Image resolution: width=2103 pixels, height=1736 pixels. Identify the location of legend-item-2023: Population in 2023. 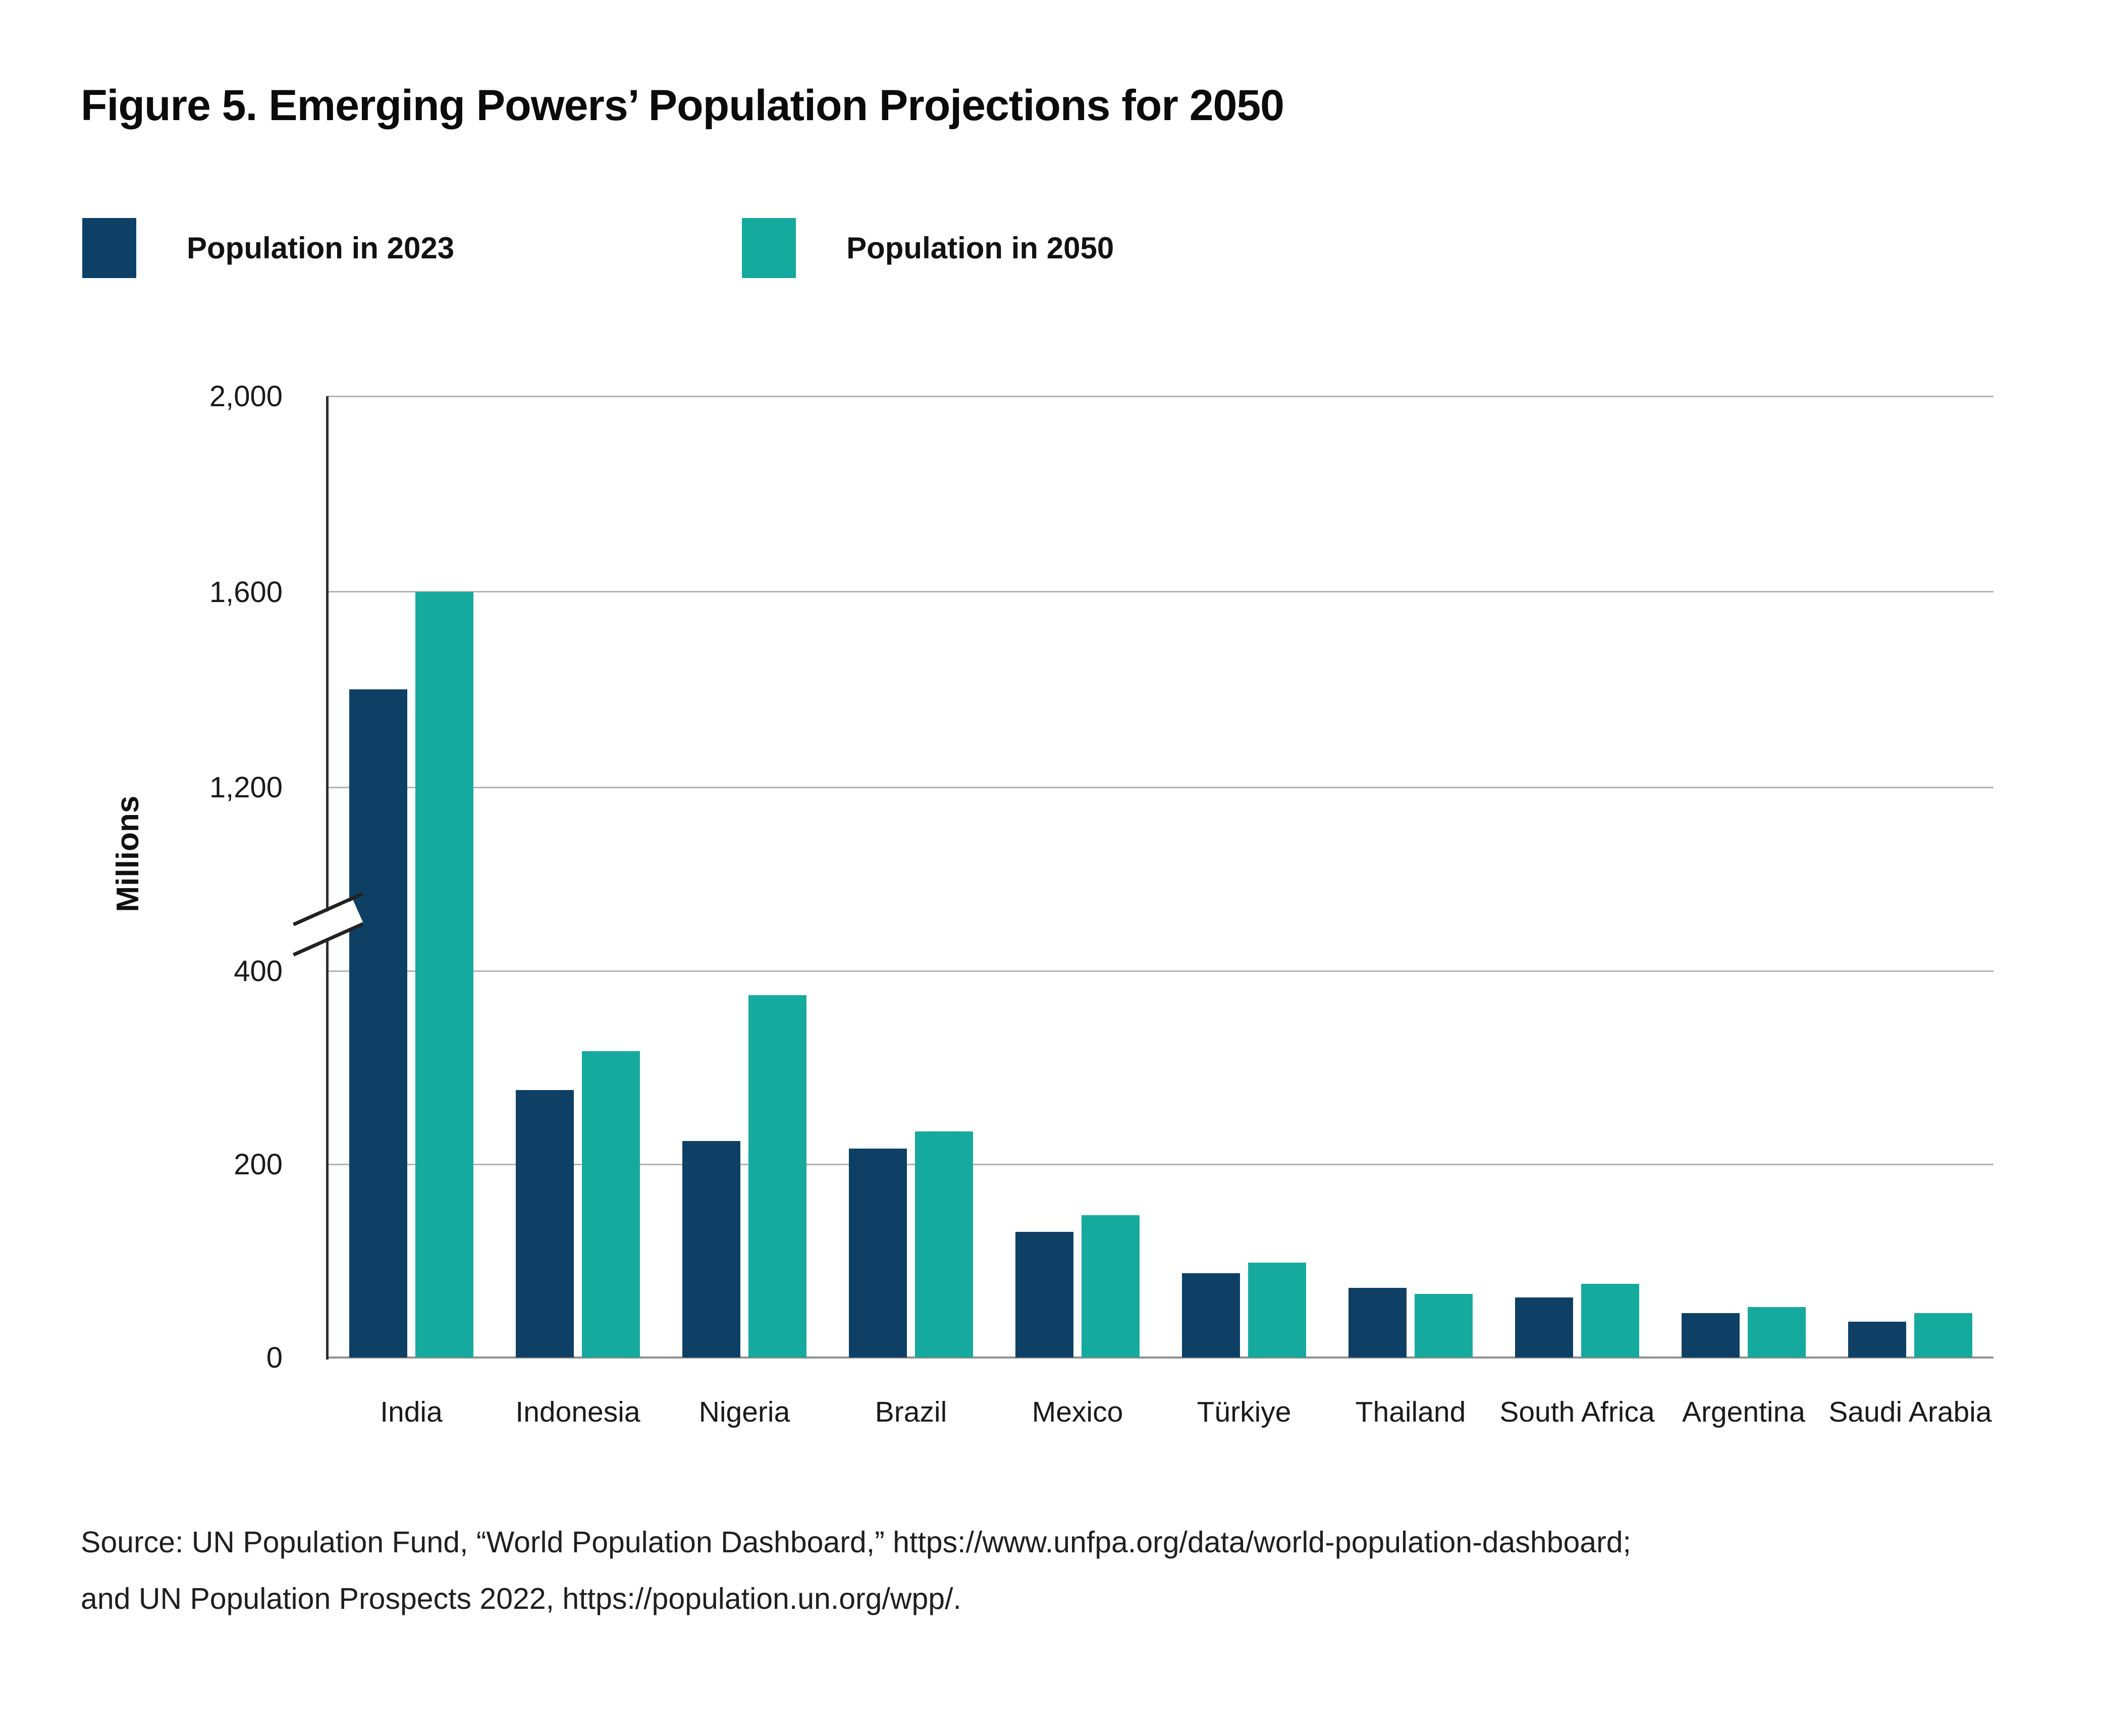
(268, 248).